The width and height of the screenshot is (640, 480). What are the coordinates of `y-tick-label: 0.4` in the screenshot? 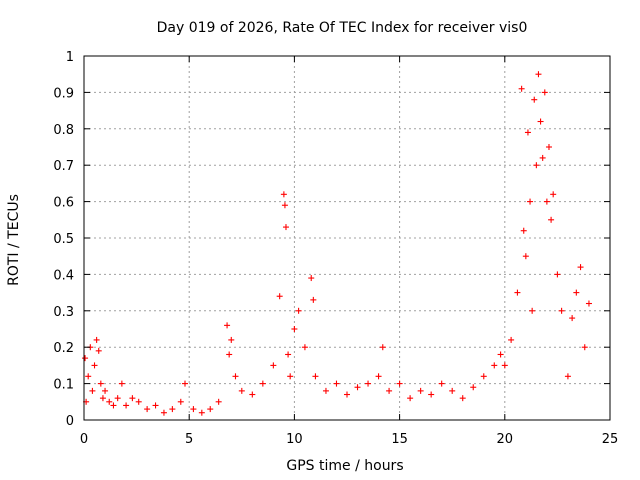 It's located at (63, 275).